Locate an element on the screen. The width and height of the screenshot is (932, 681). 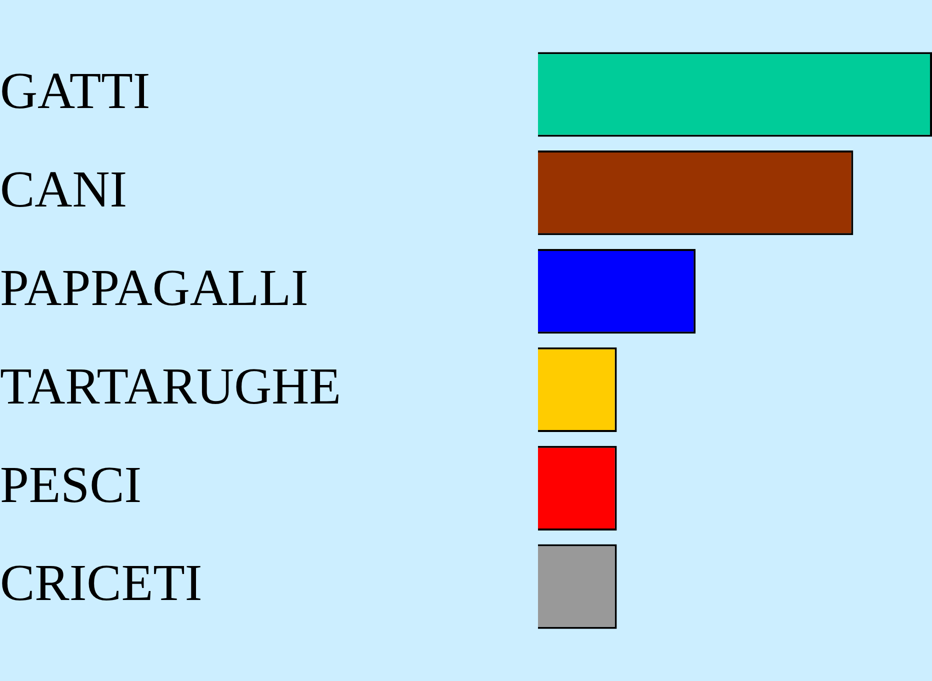
y-tick-label: GATTI is located at coordinates (75, 91).